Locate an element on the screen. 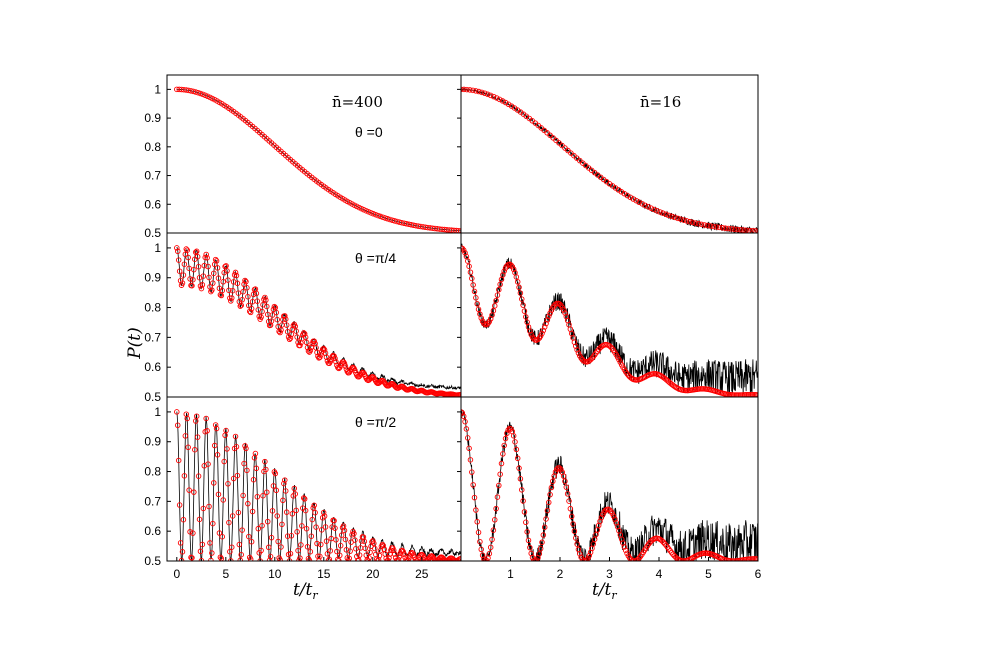  axes-frame-r1c1 is located at coordinates (314, 154).